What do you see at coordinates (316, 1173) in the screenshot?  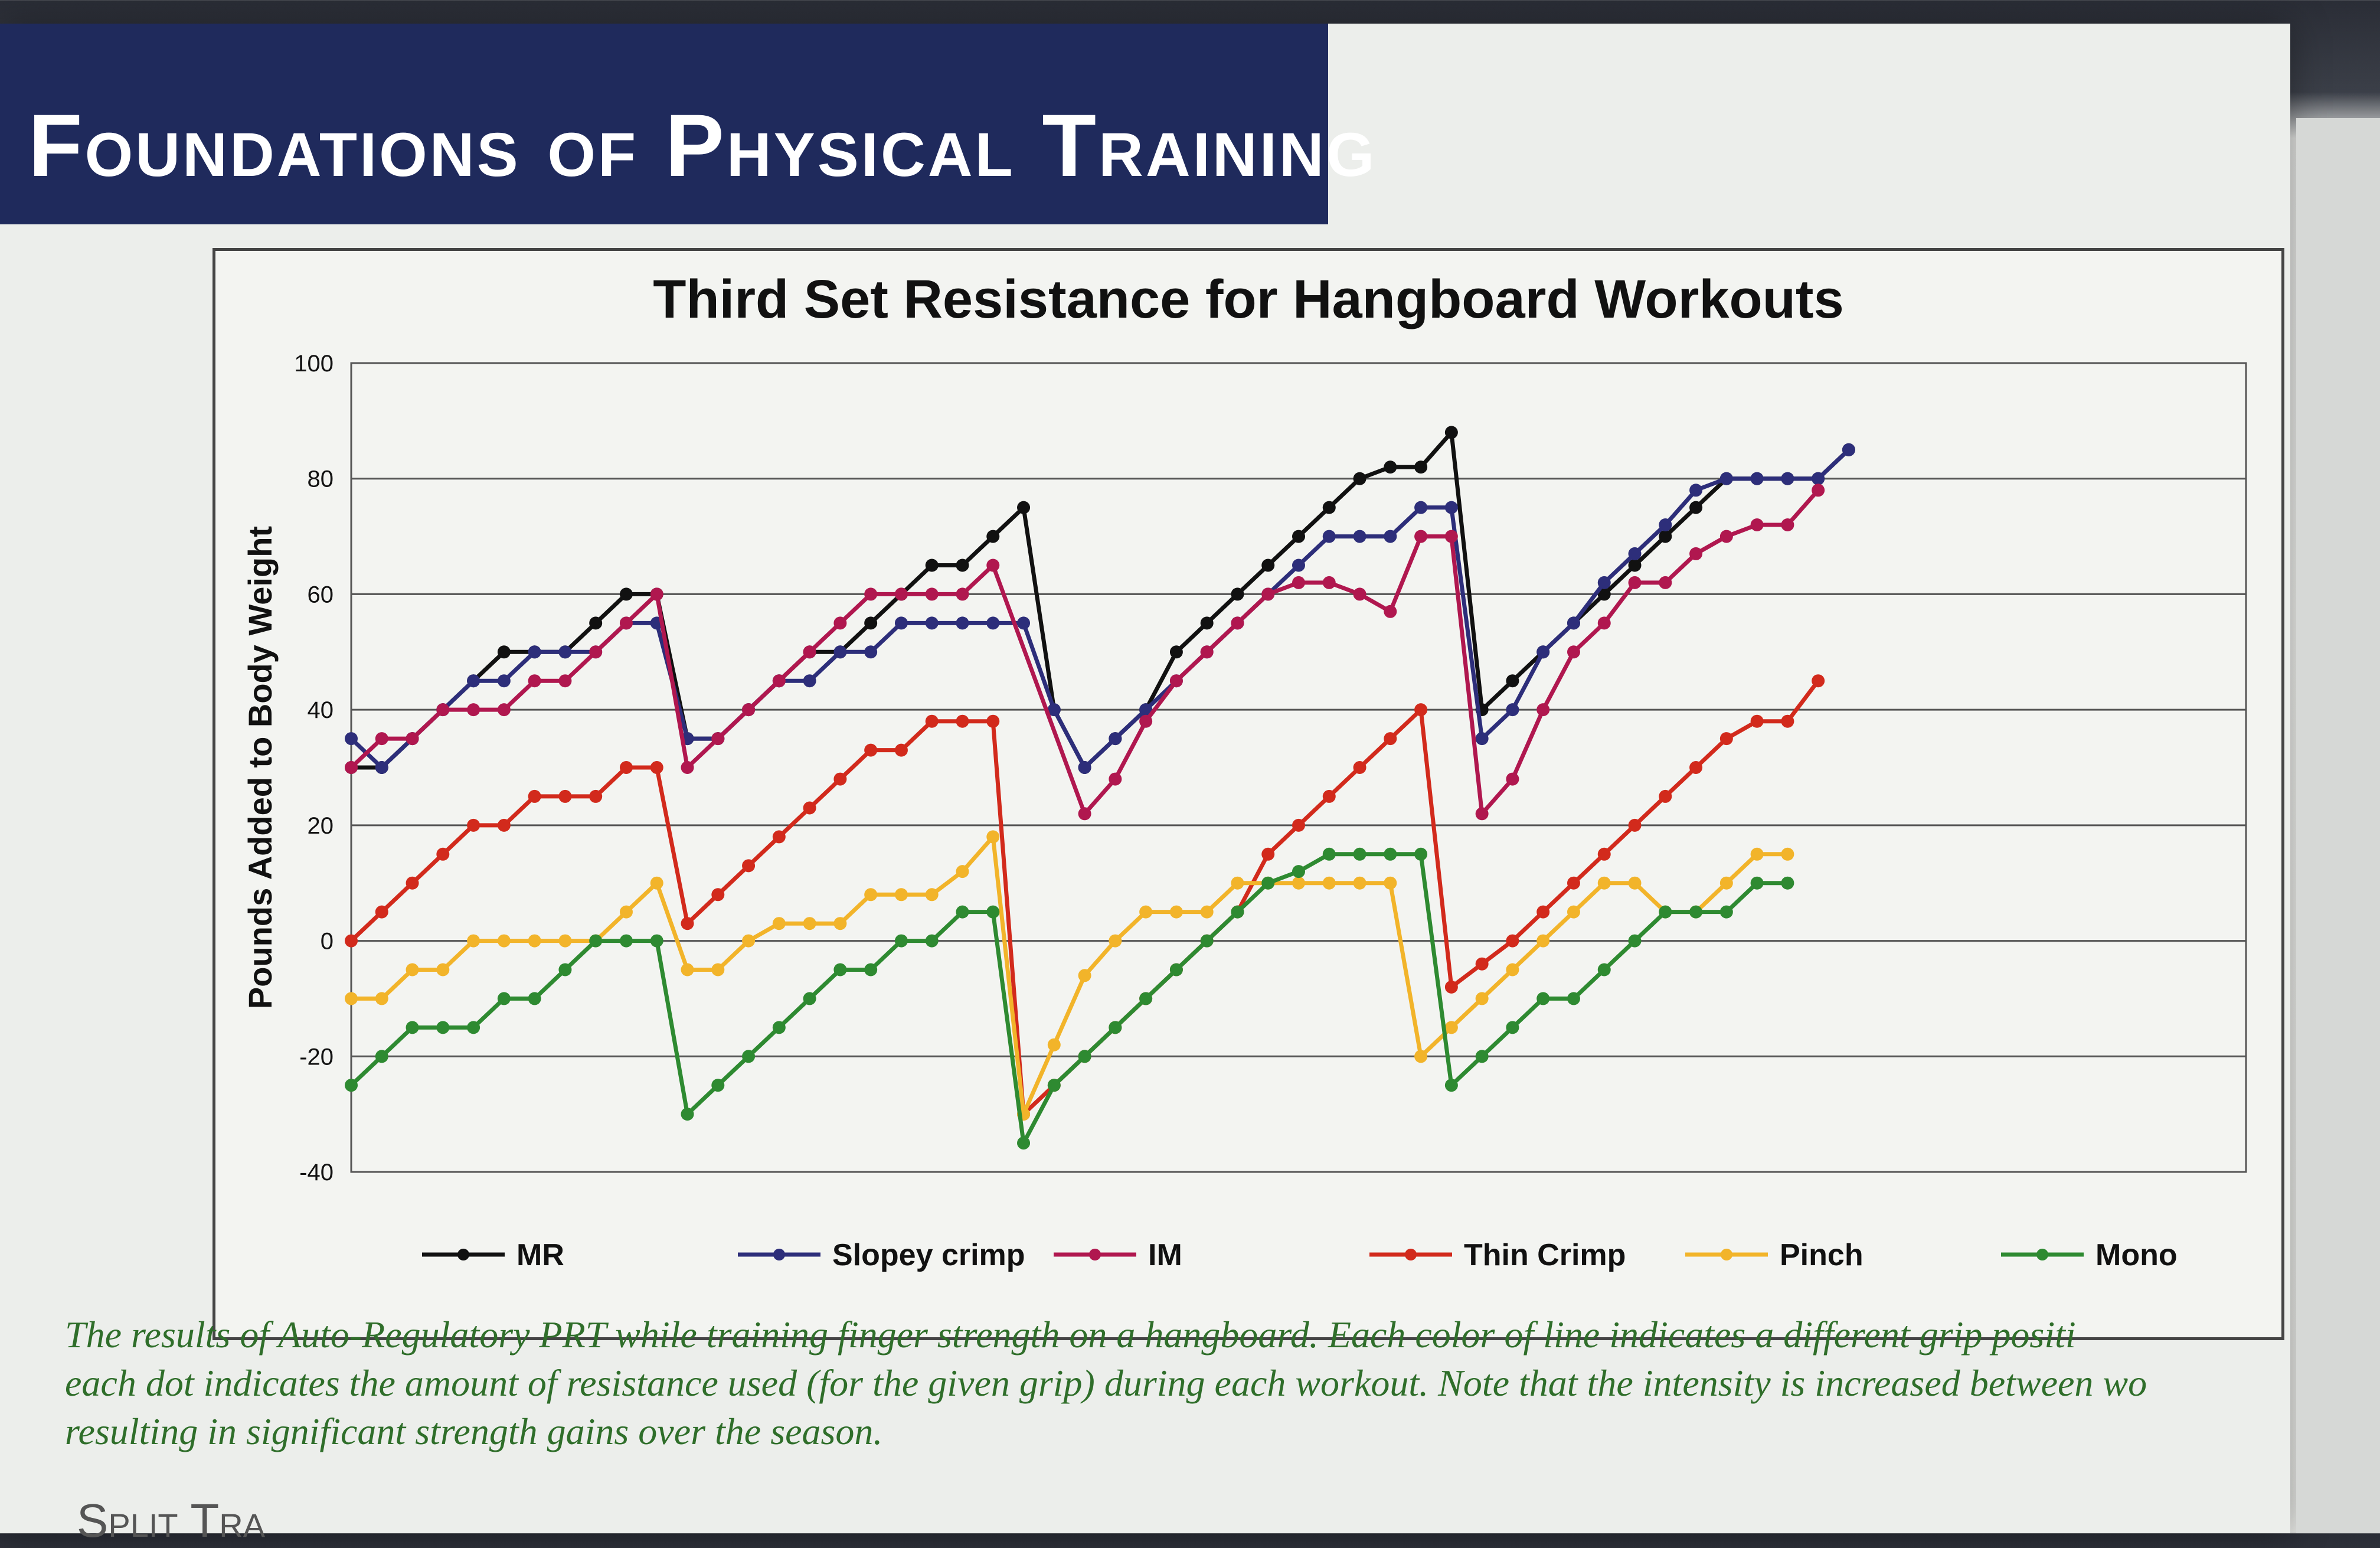 I see `y-tick-label: -40` at bounding box center [316, 1173].